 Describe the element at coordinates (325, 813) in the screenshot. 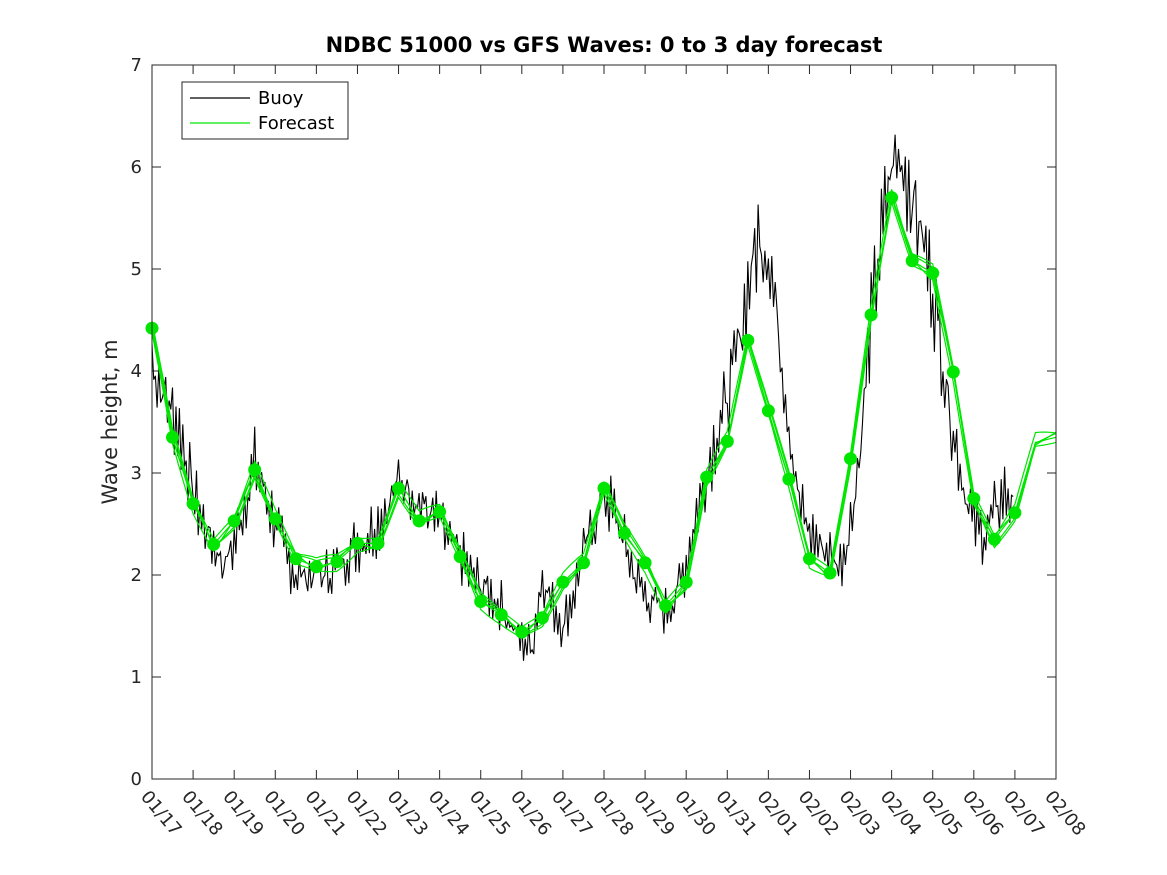

I see `x-tick-label: 01/21` at that location.